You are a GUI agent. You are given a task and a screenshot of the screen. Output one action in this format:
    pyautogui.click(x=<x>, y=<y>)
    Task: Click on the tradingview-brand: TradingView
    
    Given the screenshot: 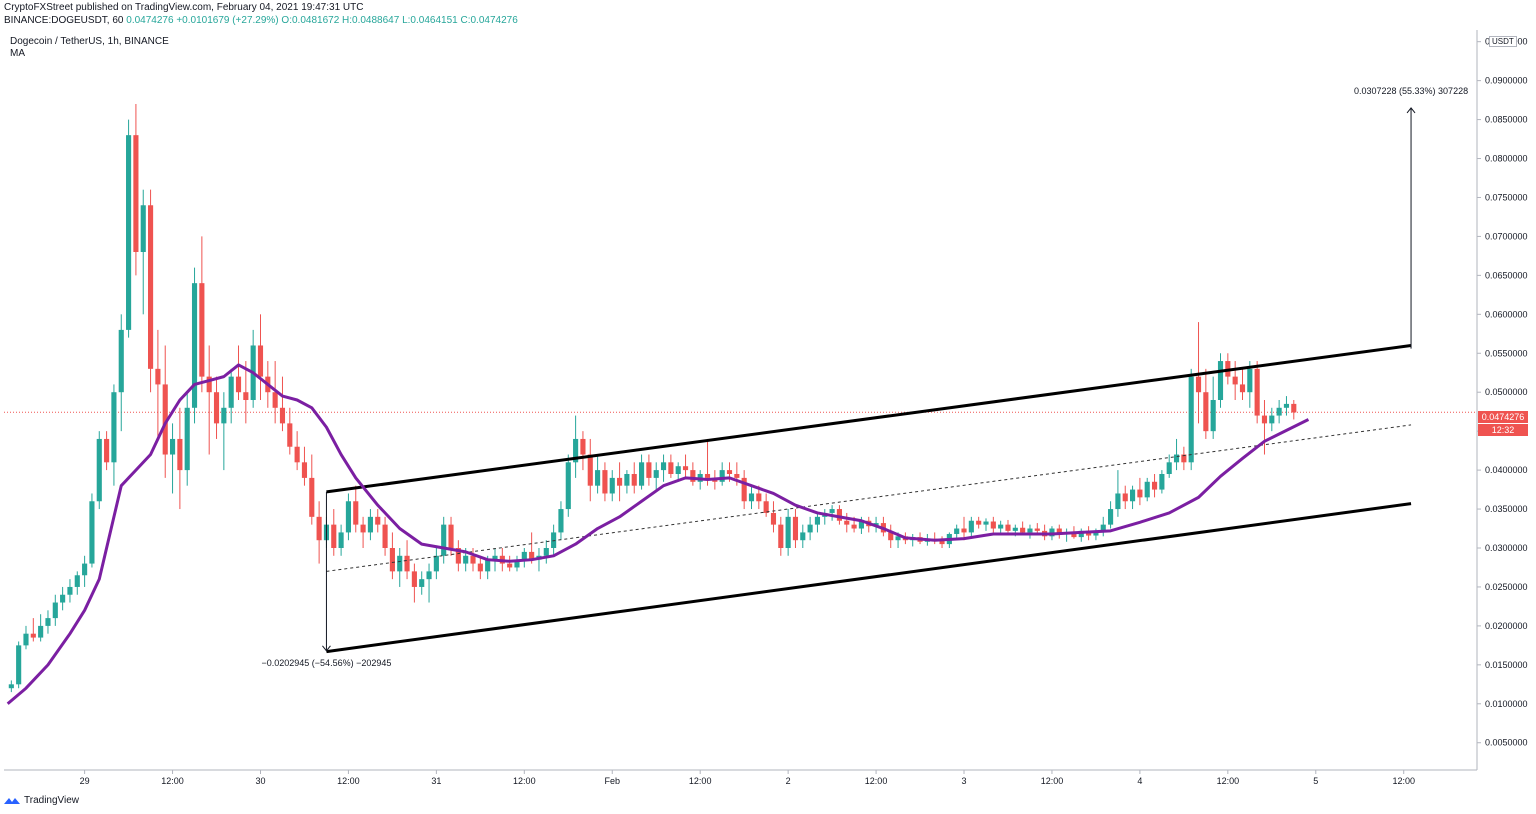 What is the action you would take?
    pyautogui.click(x=41, y=800)
    